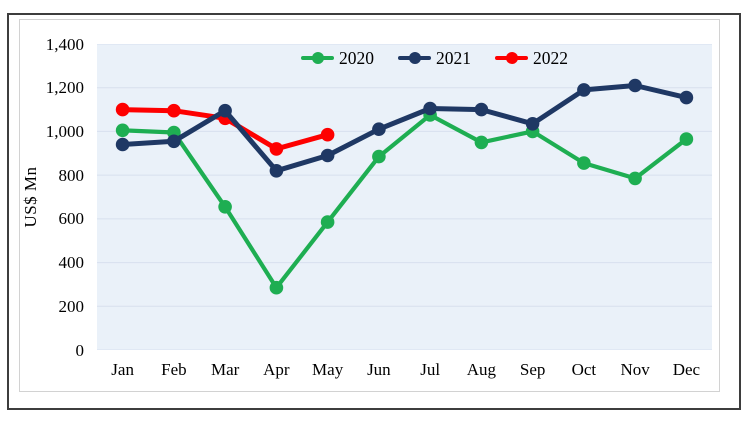 Image resolution: width=750 pixels, height=421 pixels. What do you see at coordinates (328, 369) in the screenshot?
I see `x-tick-label: May` at bounding box center [328, 369].